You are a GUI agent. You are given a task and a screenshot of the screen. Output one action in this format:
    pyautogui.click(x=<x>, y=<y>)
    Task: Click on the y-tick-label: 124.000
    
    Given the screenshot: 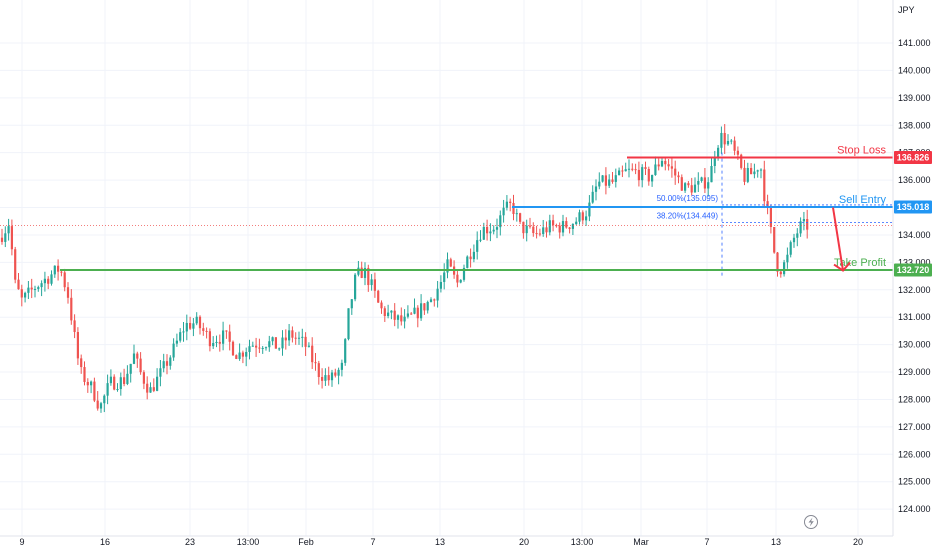 What is the action you would take?
    pyautogui.click(x=914, y=509)
    